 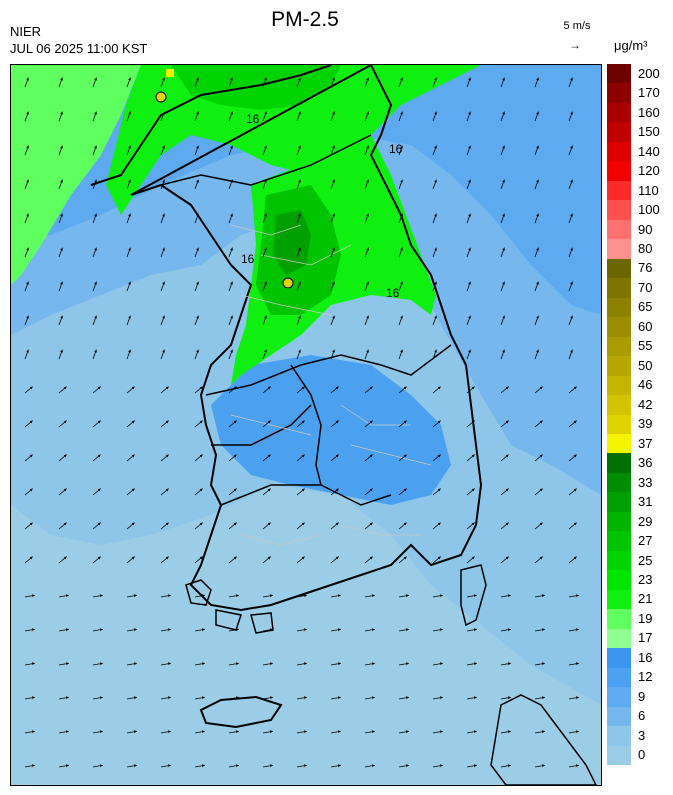 What do you see at coordinates (645, 638) in the screenshot?
I see `legend-label: 17` at bounding box center [645, 638].